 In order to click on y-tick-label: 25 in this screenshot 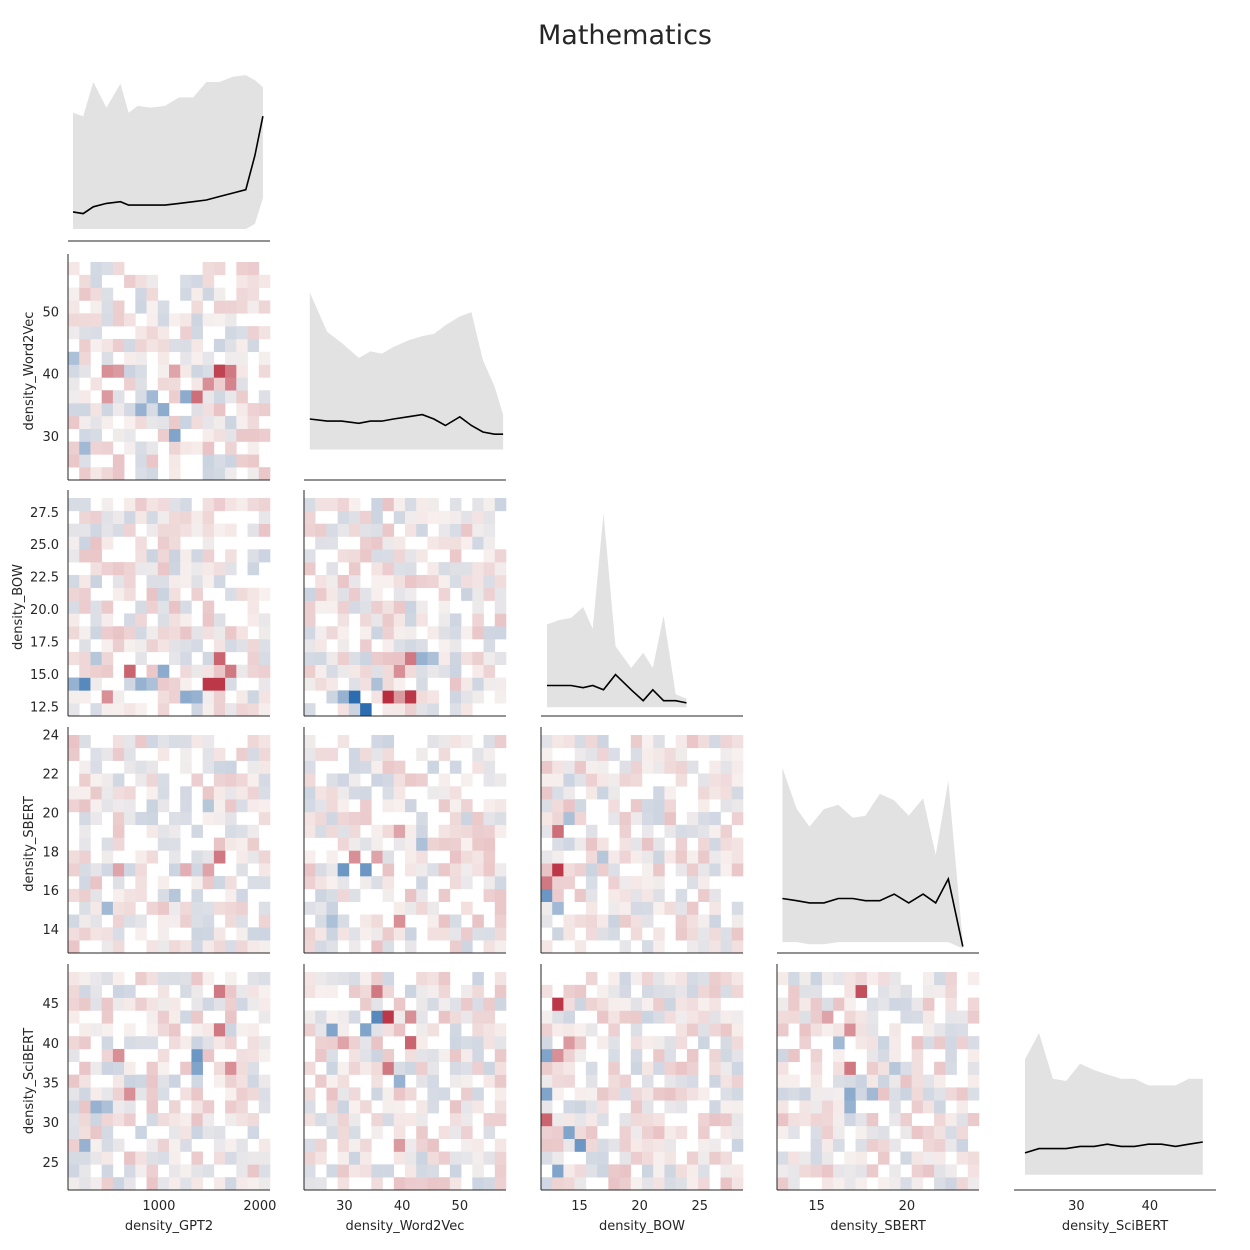, I will do `click(50, 1163)`.